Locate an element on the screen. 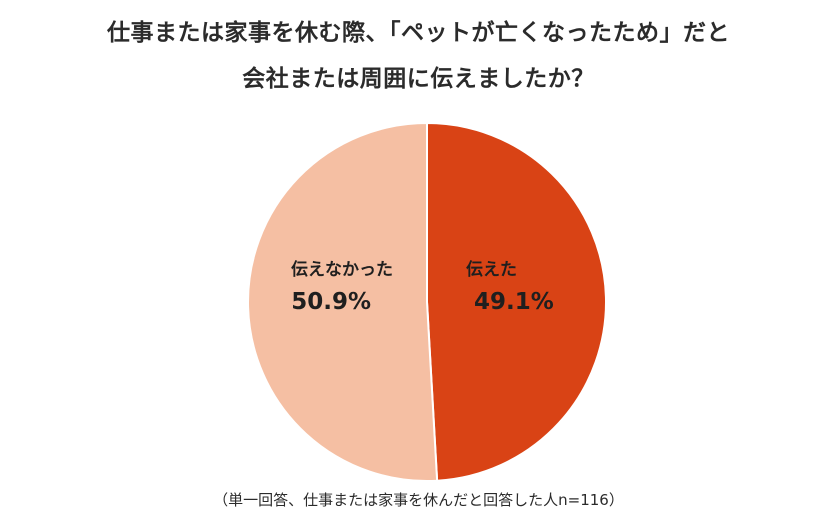 This screenshot has width=837, height=517. slice-label-not-told: 伝えなかった is located at coordinates (342, 269).